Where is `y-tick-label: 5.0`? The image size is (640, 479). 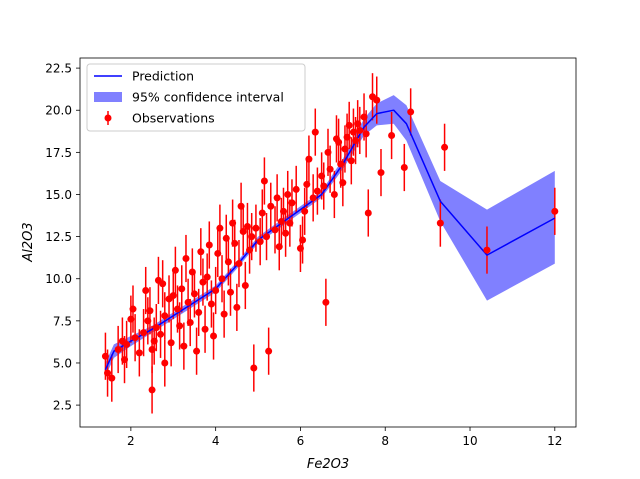
y-tick-label: 5.0 is located at coordinates (62, 363).